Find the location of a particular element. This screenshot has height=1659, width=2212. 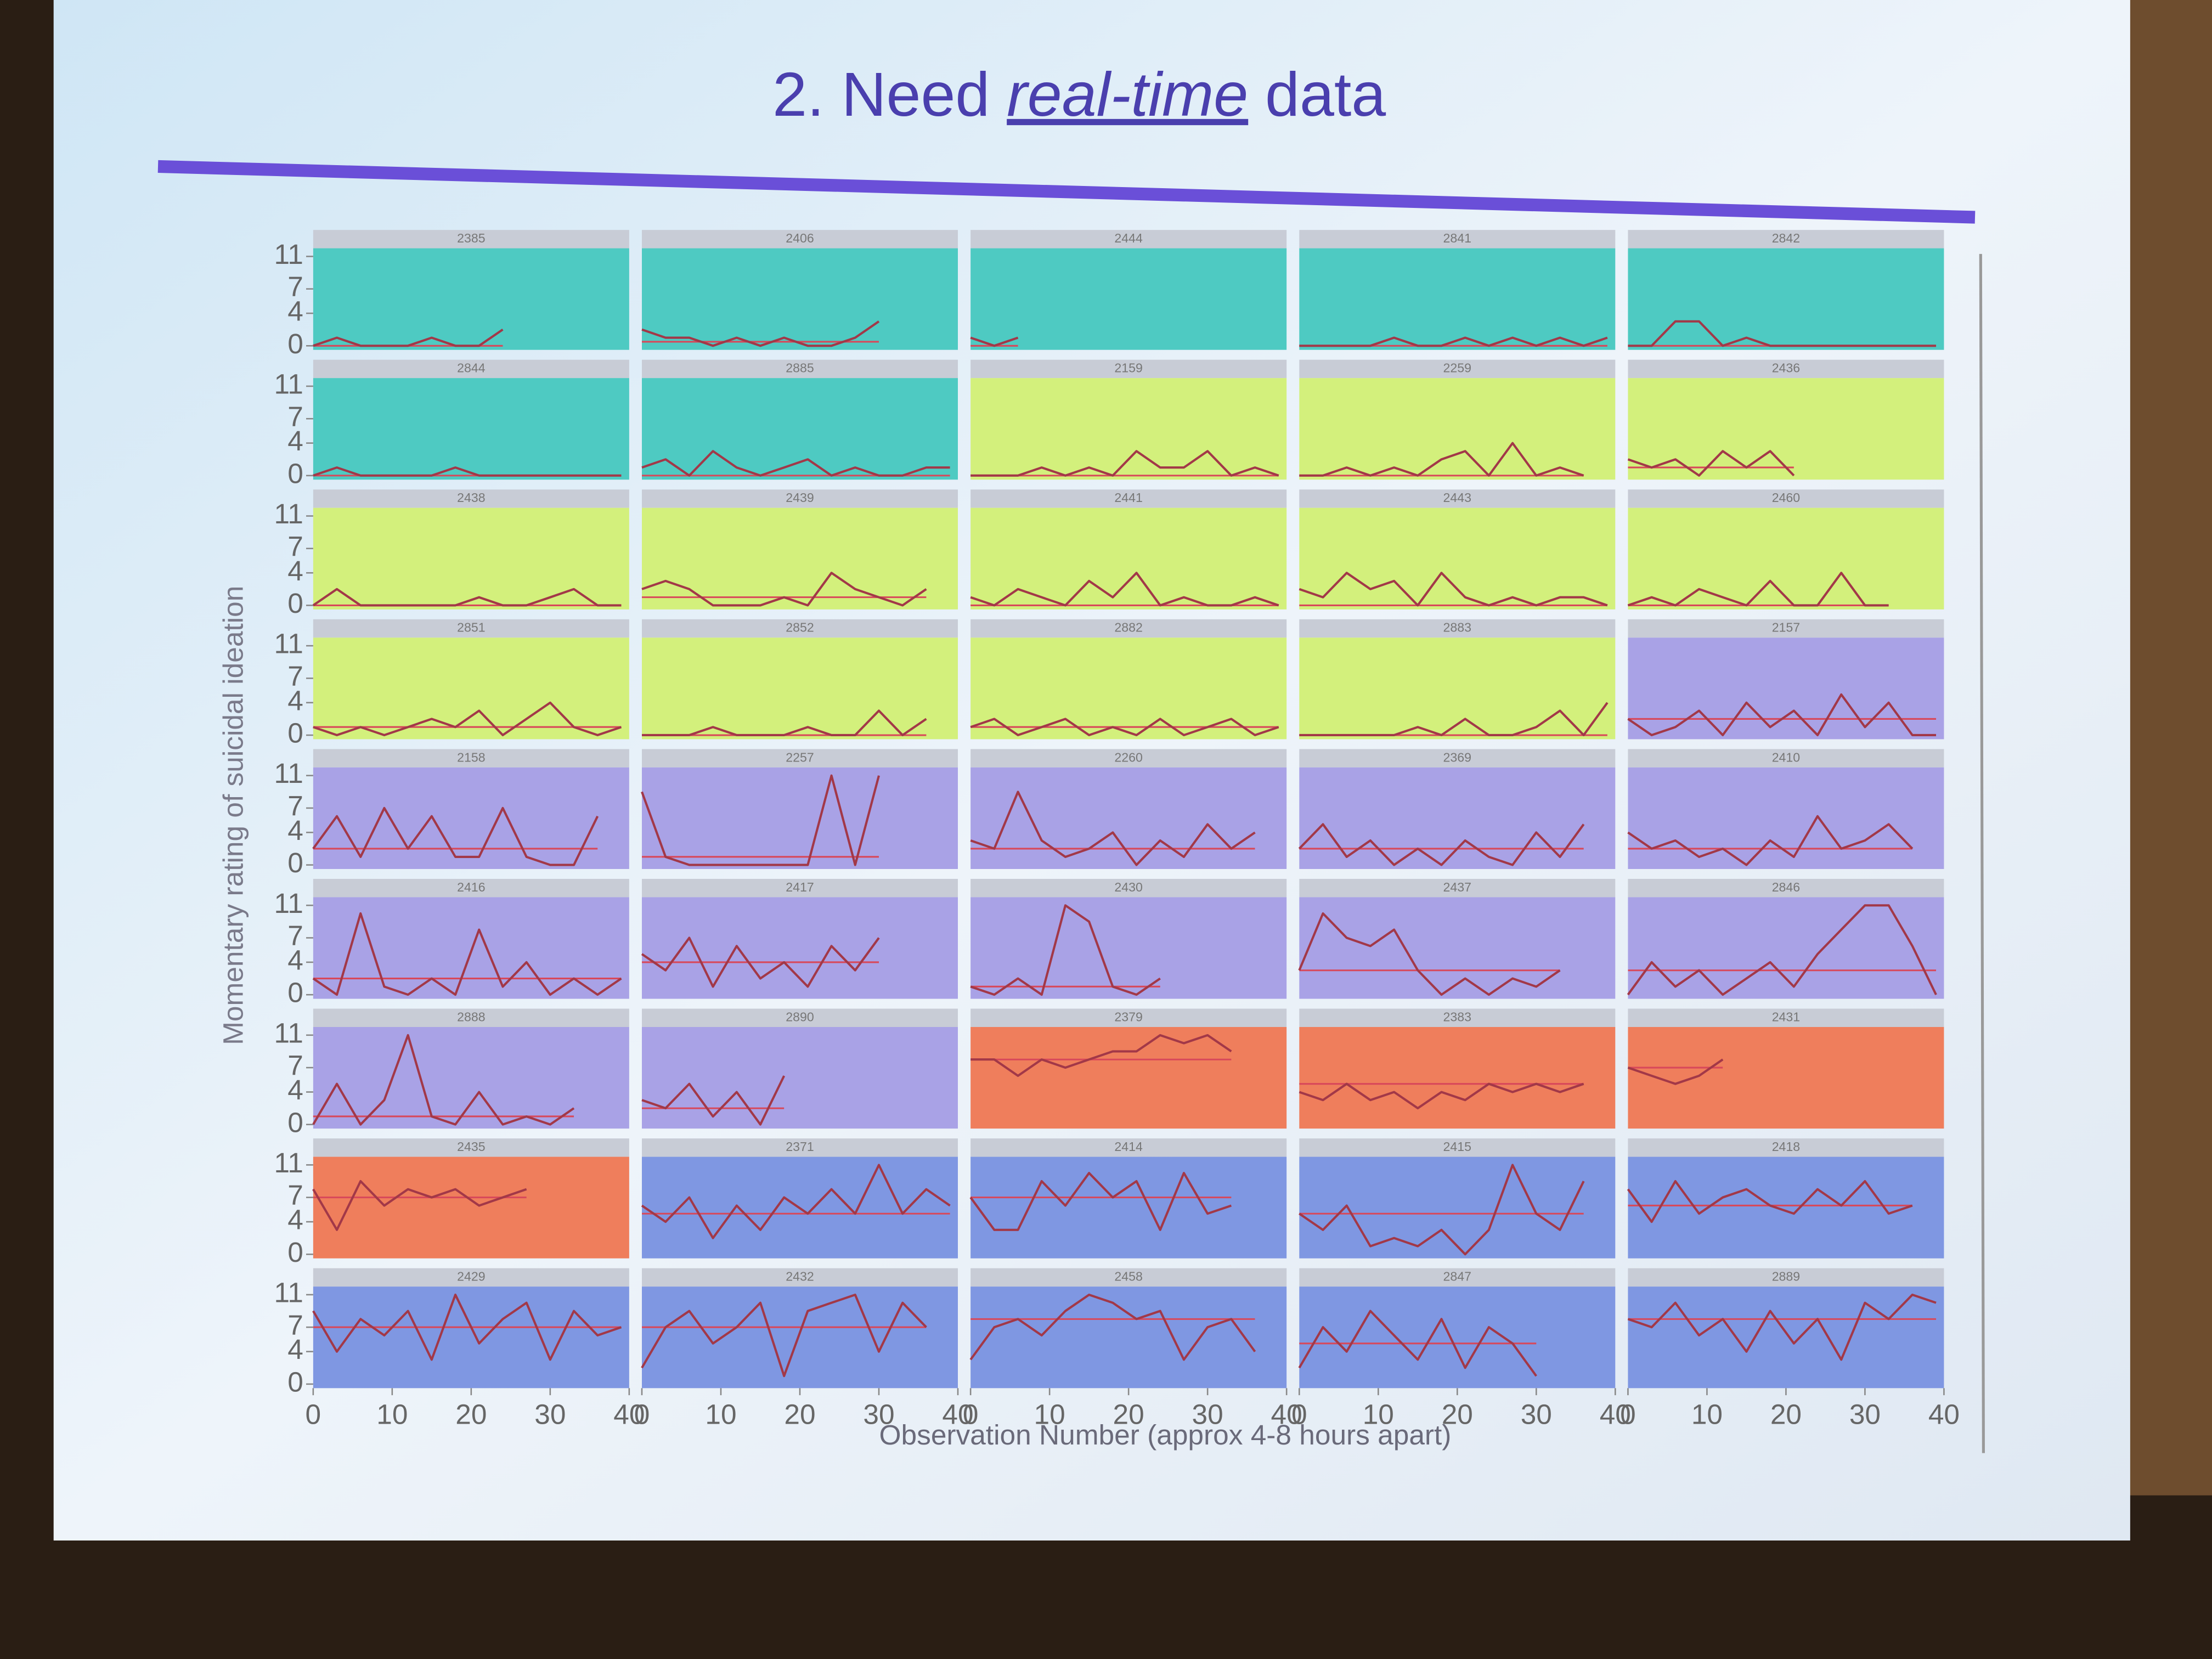

panel-title: 2430 is located at coordinates (1128, 887).